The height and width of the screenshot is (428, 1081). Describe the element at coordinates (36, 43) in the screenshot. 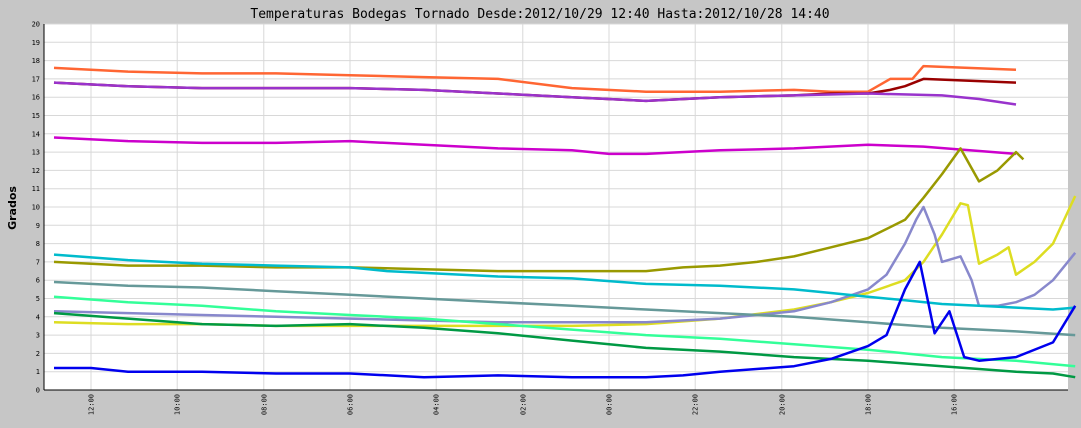

I see `y-tick-label: 19` at that location.